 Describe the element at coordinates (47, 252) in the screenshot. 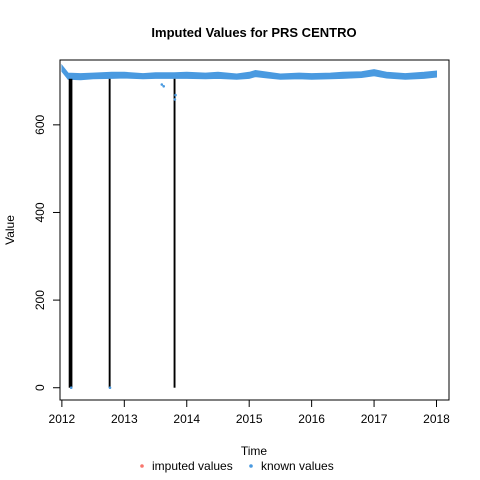

I see `y-axis: 0 200 400 600` at that location.